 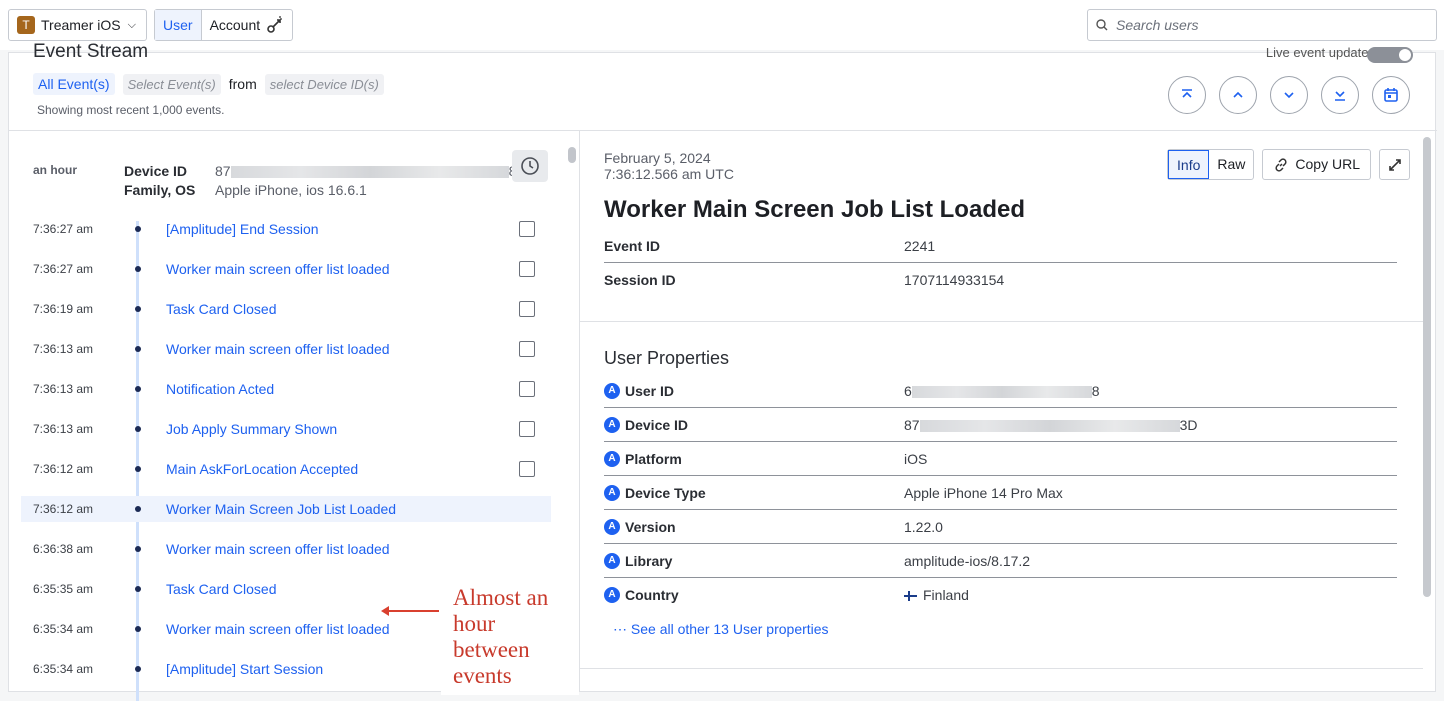 I want to click on top-bar: T Treamer iOS ⌵ User Account, so click(x=722, y=25).